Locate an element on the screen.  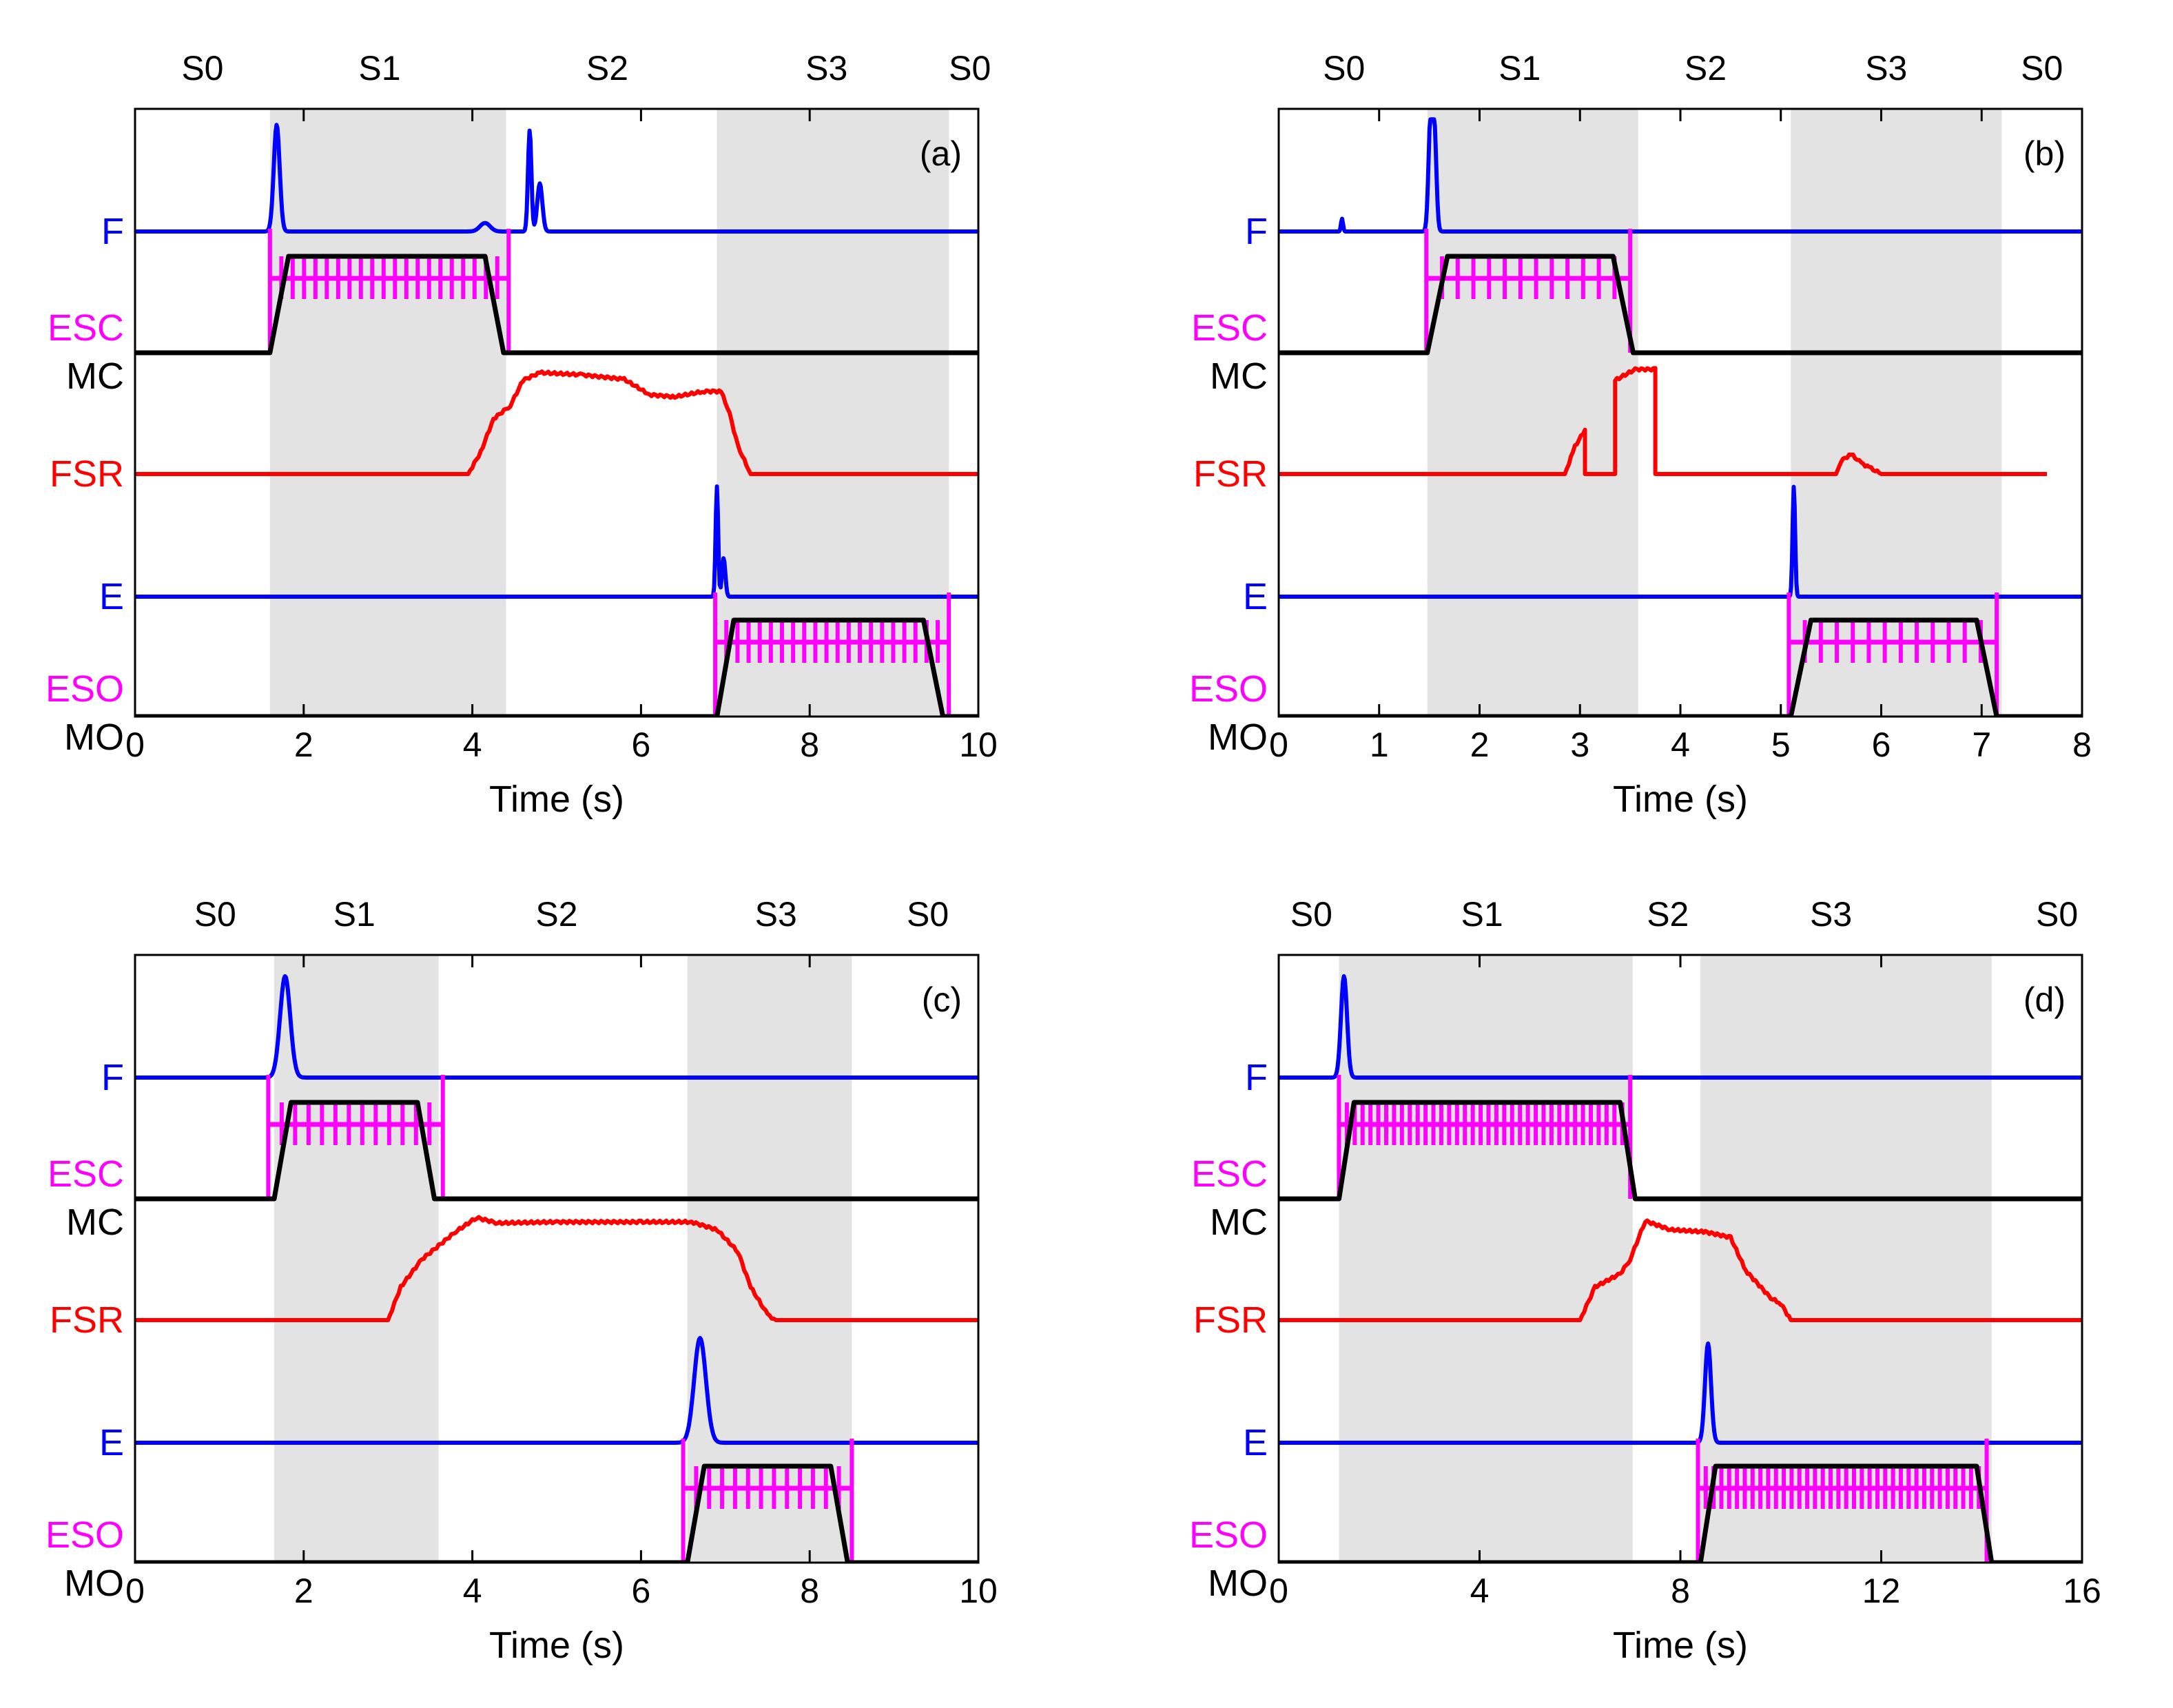
panel-label: (a) is located at coordinates (941, 153).